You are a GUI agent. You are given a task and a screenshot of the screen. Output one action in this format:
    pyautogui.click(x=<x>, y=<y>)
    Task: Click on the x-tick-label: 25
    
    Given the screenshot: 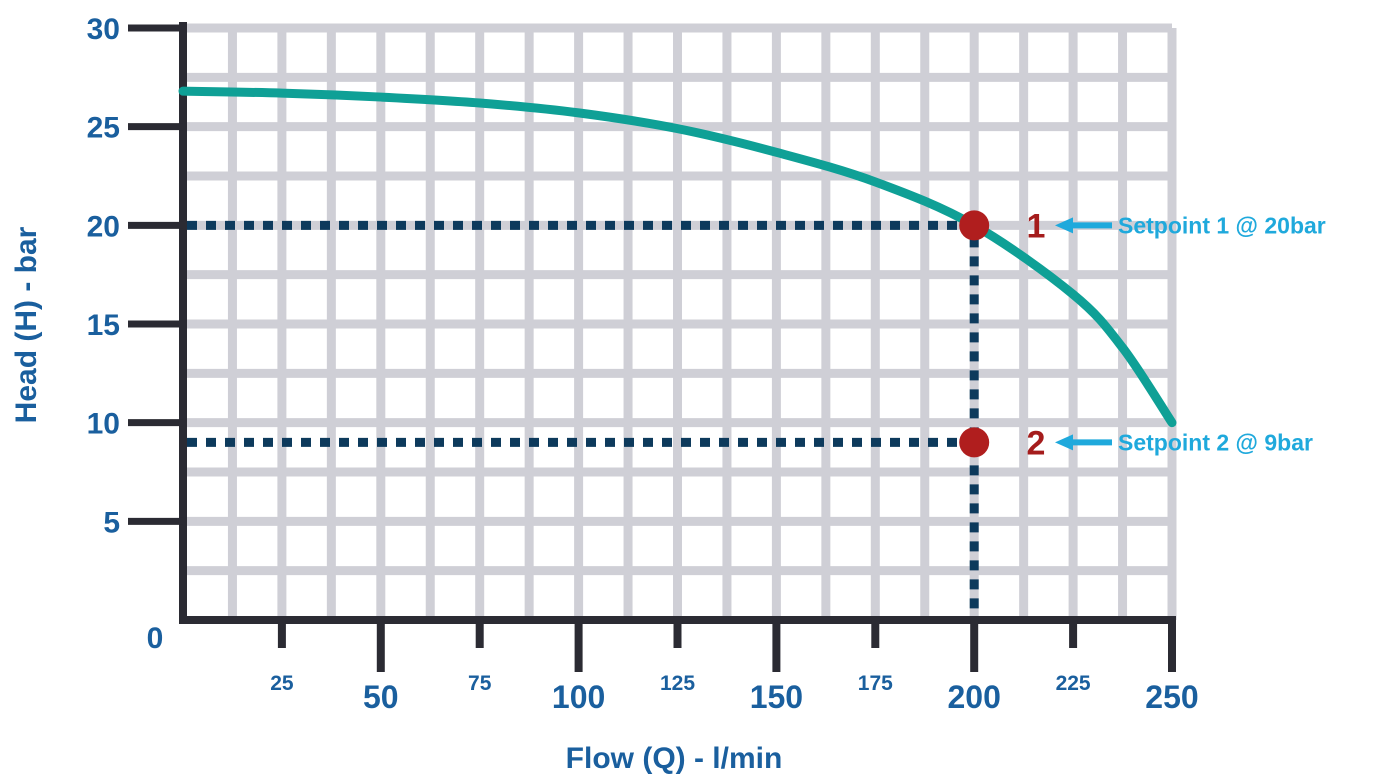 What is the action you would take?
    pyautogui.click(x=282, y=683)
    